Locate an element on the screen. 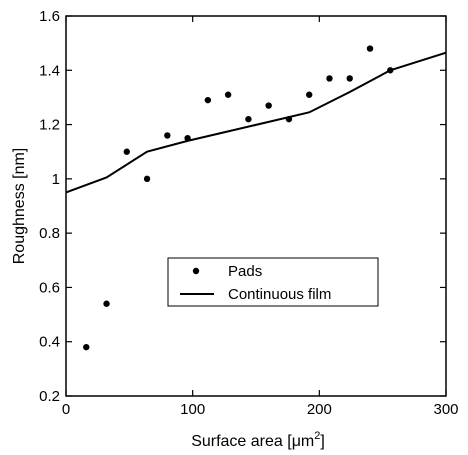 The height and width of the screenshot is (455, 468). y-axis-label: Roughness [nm] is located at coordinates (19, 206).